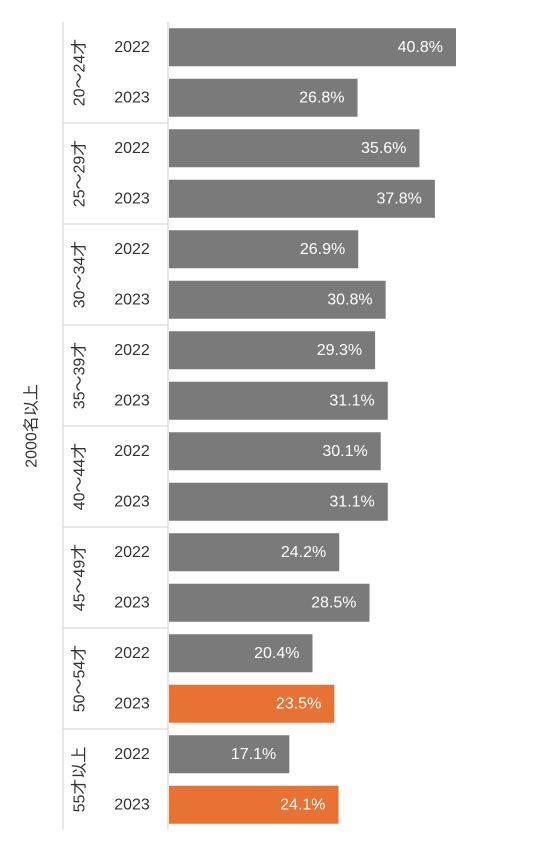 The height and width of the screenshot is (856, 536). What do you see at coordinates (399, 198) in the screenshot?
I see `value-label: 37.8%` at bounding box center [399, 198].